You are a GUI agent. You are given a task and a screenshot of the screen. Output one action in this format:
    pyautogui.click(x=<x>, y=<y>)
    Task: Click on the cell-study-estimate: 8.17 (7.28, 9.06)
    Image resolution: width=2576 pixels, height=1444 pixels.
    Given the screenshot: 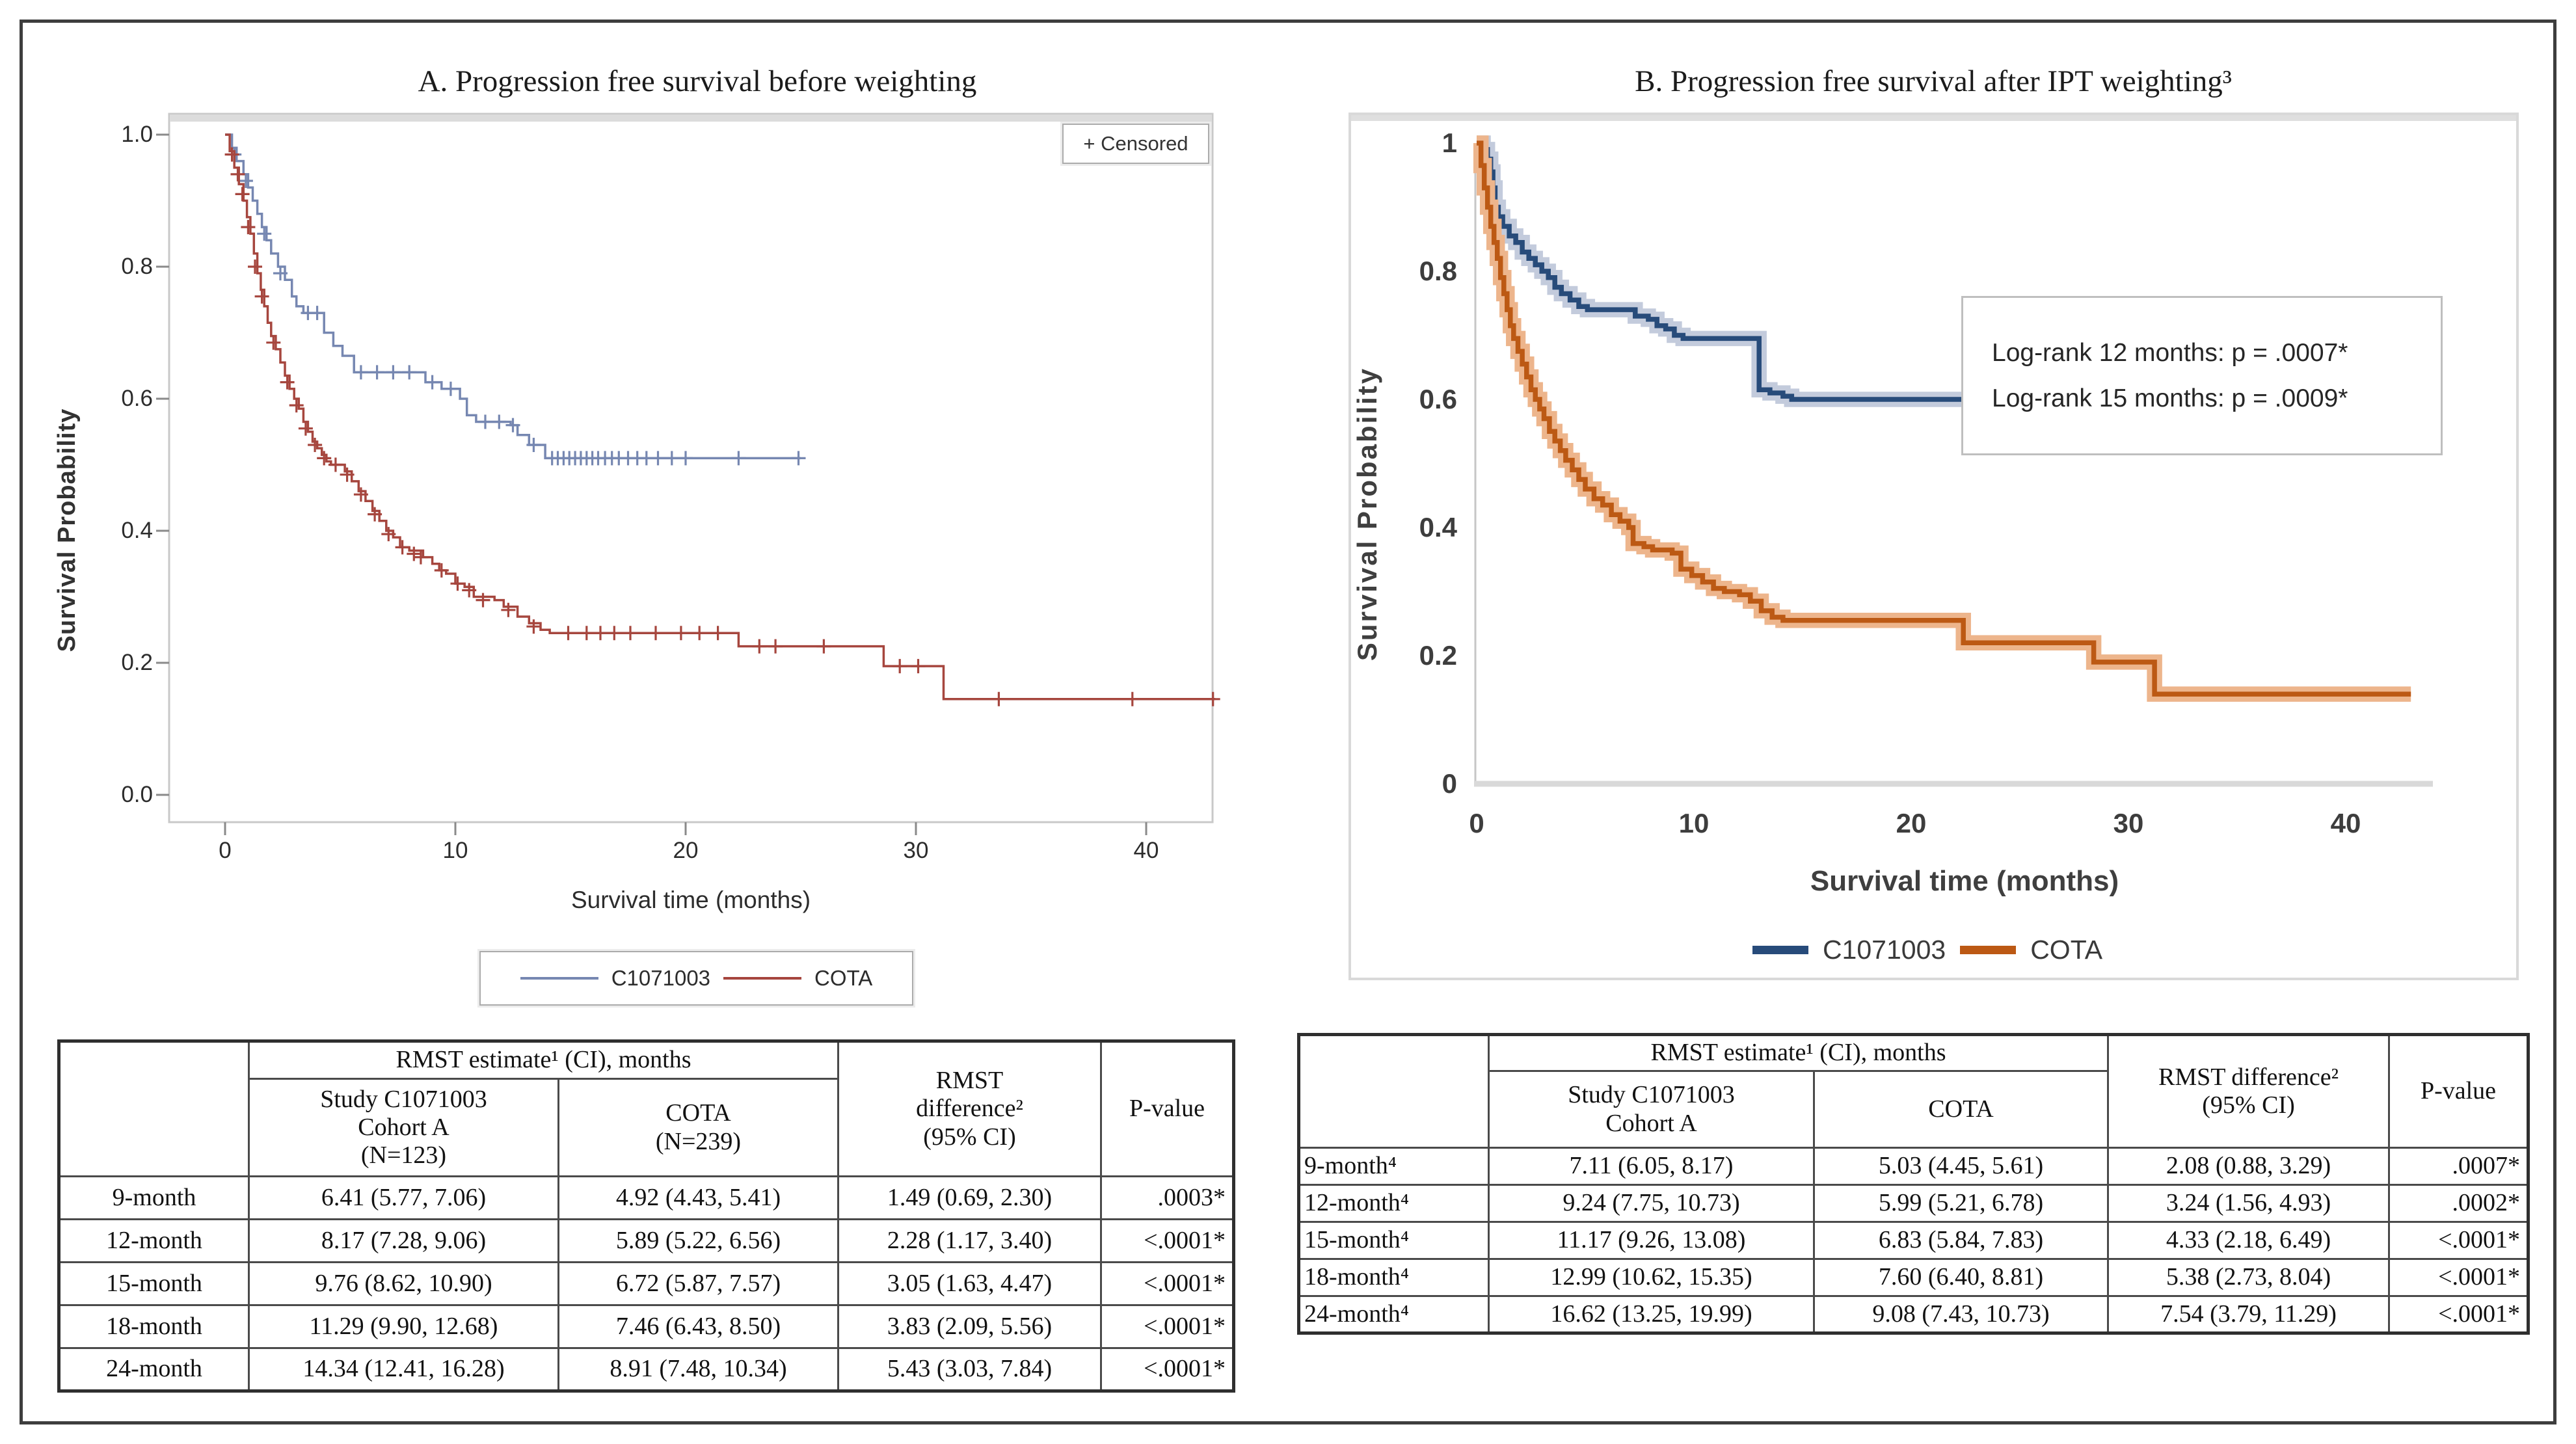 What is the action you would take?
    pyautogui.click(x=403, y=1240)
    